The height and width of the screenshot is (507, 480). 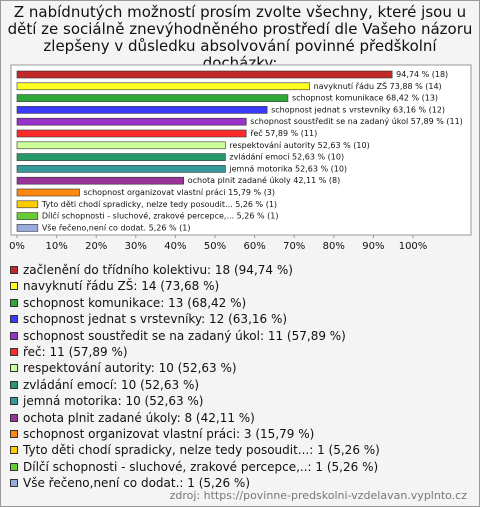 What do you see at coordinates (254, 246) in the screenshot?
I see `x-tick-label: 60%` at bounding box center [254, 246].